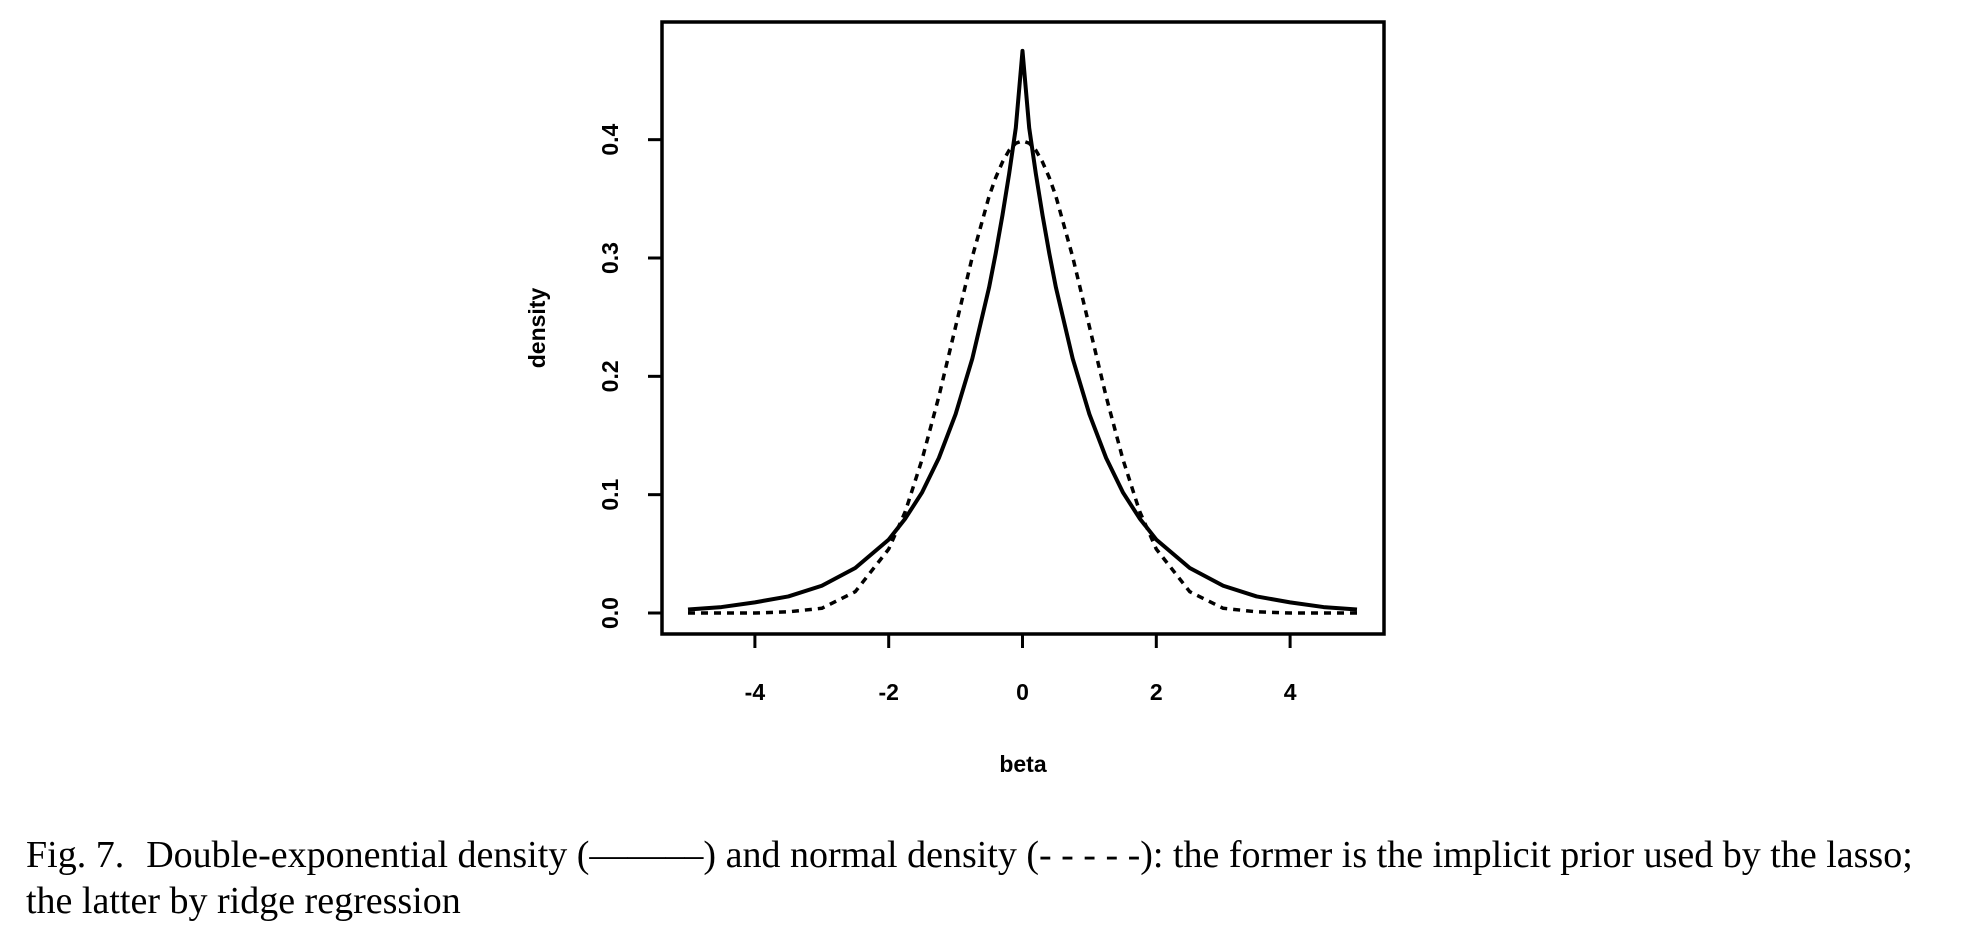  I want to click on x-axis: -4 -2 0 2 4, so click(1021, 669).